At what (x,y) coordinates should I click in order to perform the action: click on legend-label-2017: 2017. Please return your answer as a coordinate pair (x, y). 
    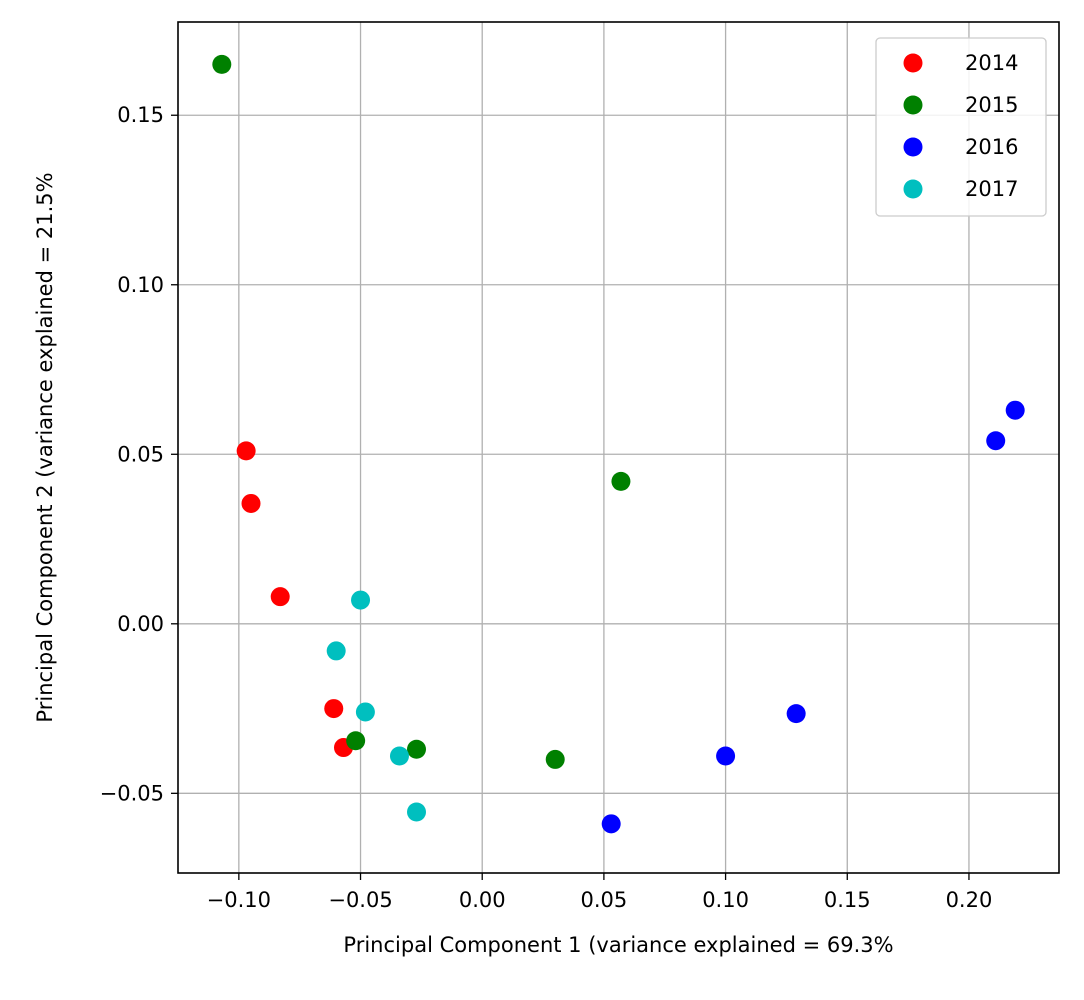
    Looking at the image, I should click on (991, 189).